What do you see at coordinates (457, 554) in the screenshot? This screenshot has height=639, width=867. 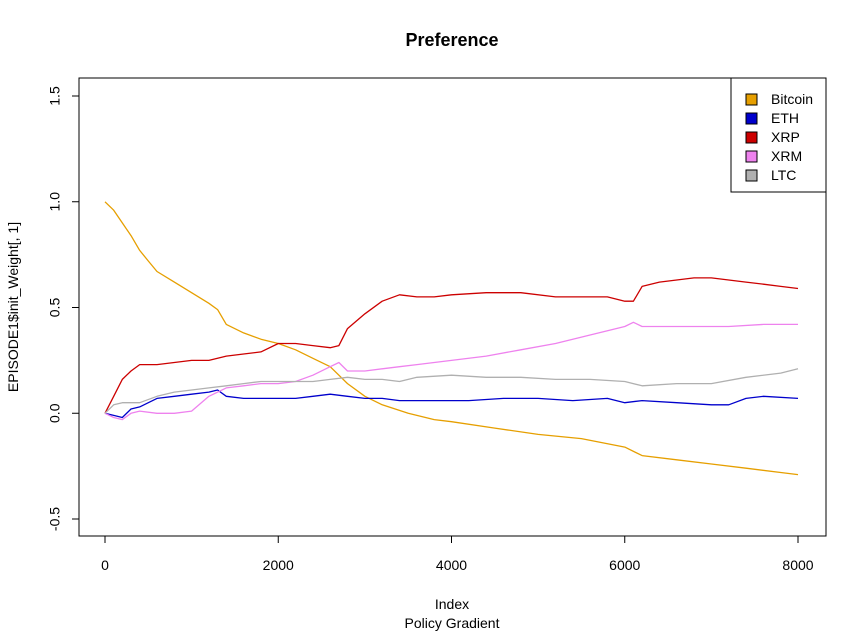 I see `x-axis: 0 2000 4000 6000 8000` at bounding box center [457, 554].